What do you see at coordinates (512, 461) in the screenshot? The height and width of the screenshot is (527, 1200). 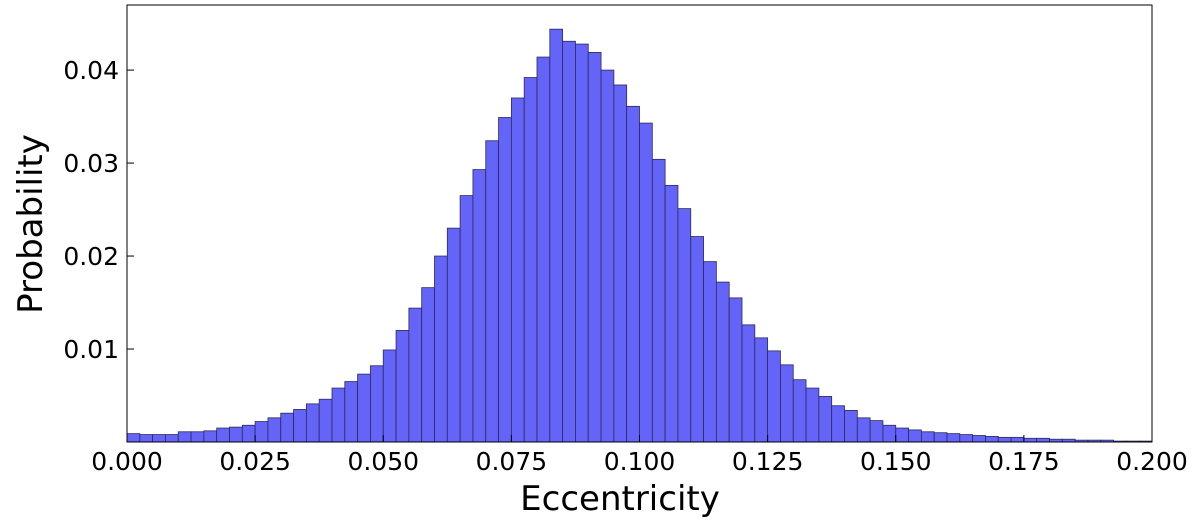 I see `x-tick-label: 0.075` at bounding box center [512, 461].